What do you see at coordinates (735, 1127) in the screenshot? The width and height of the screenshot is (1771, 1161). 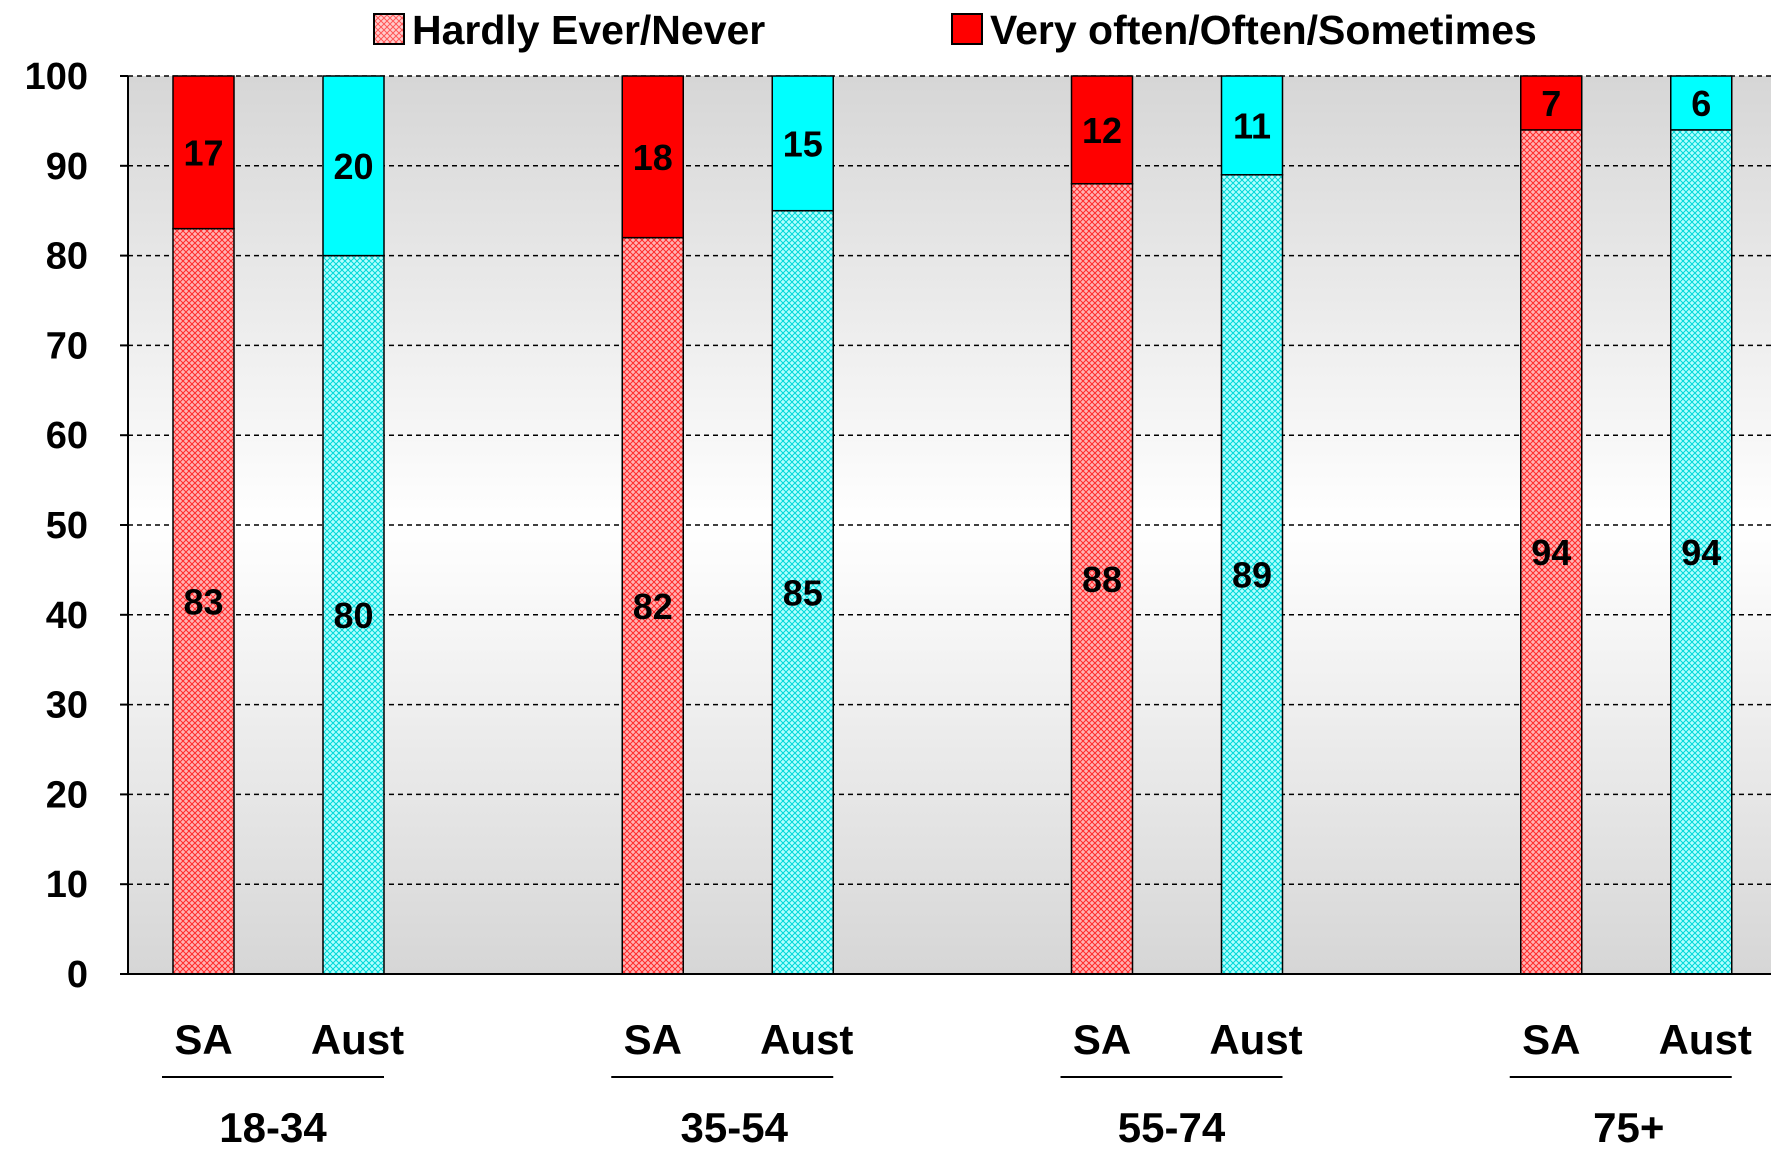 I see `x-group-label-35-54: 35-54` at bounding box center [735, 1127].